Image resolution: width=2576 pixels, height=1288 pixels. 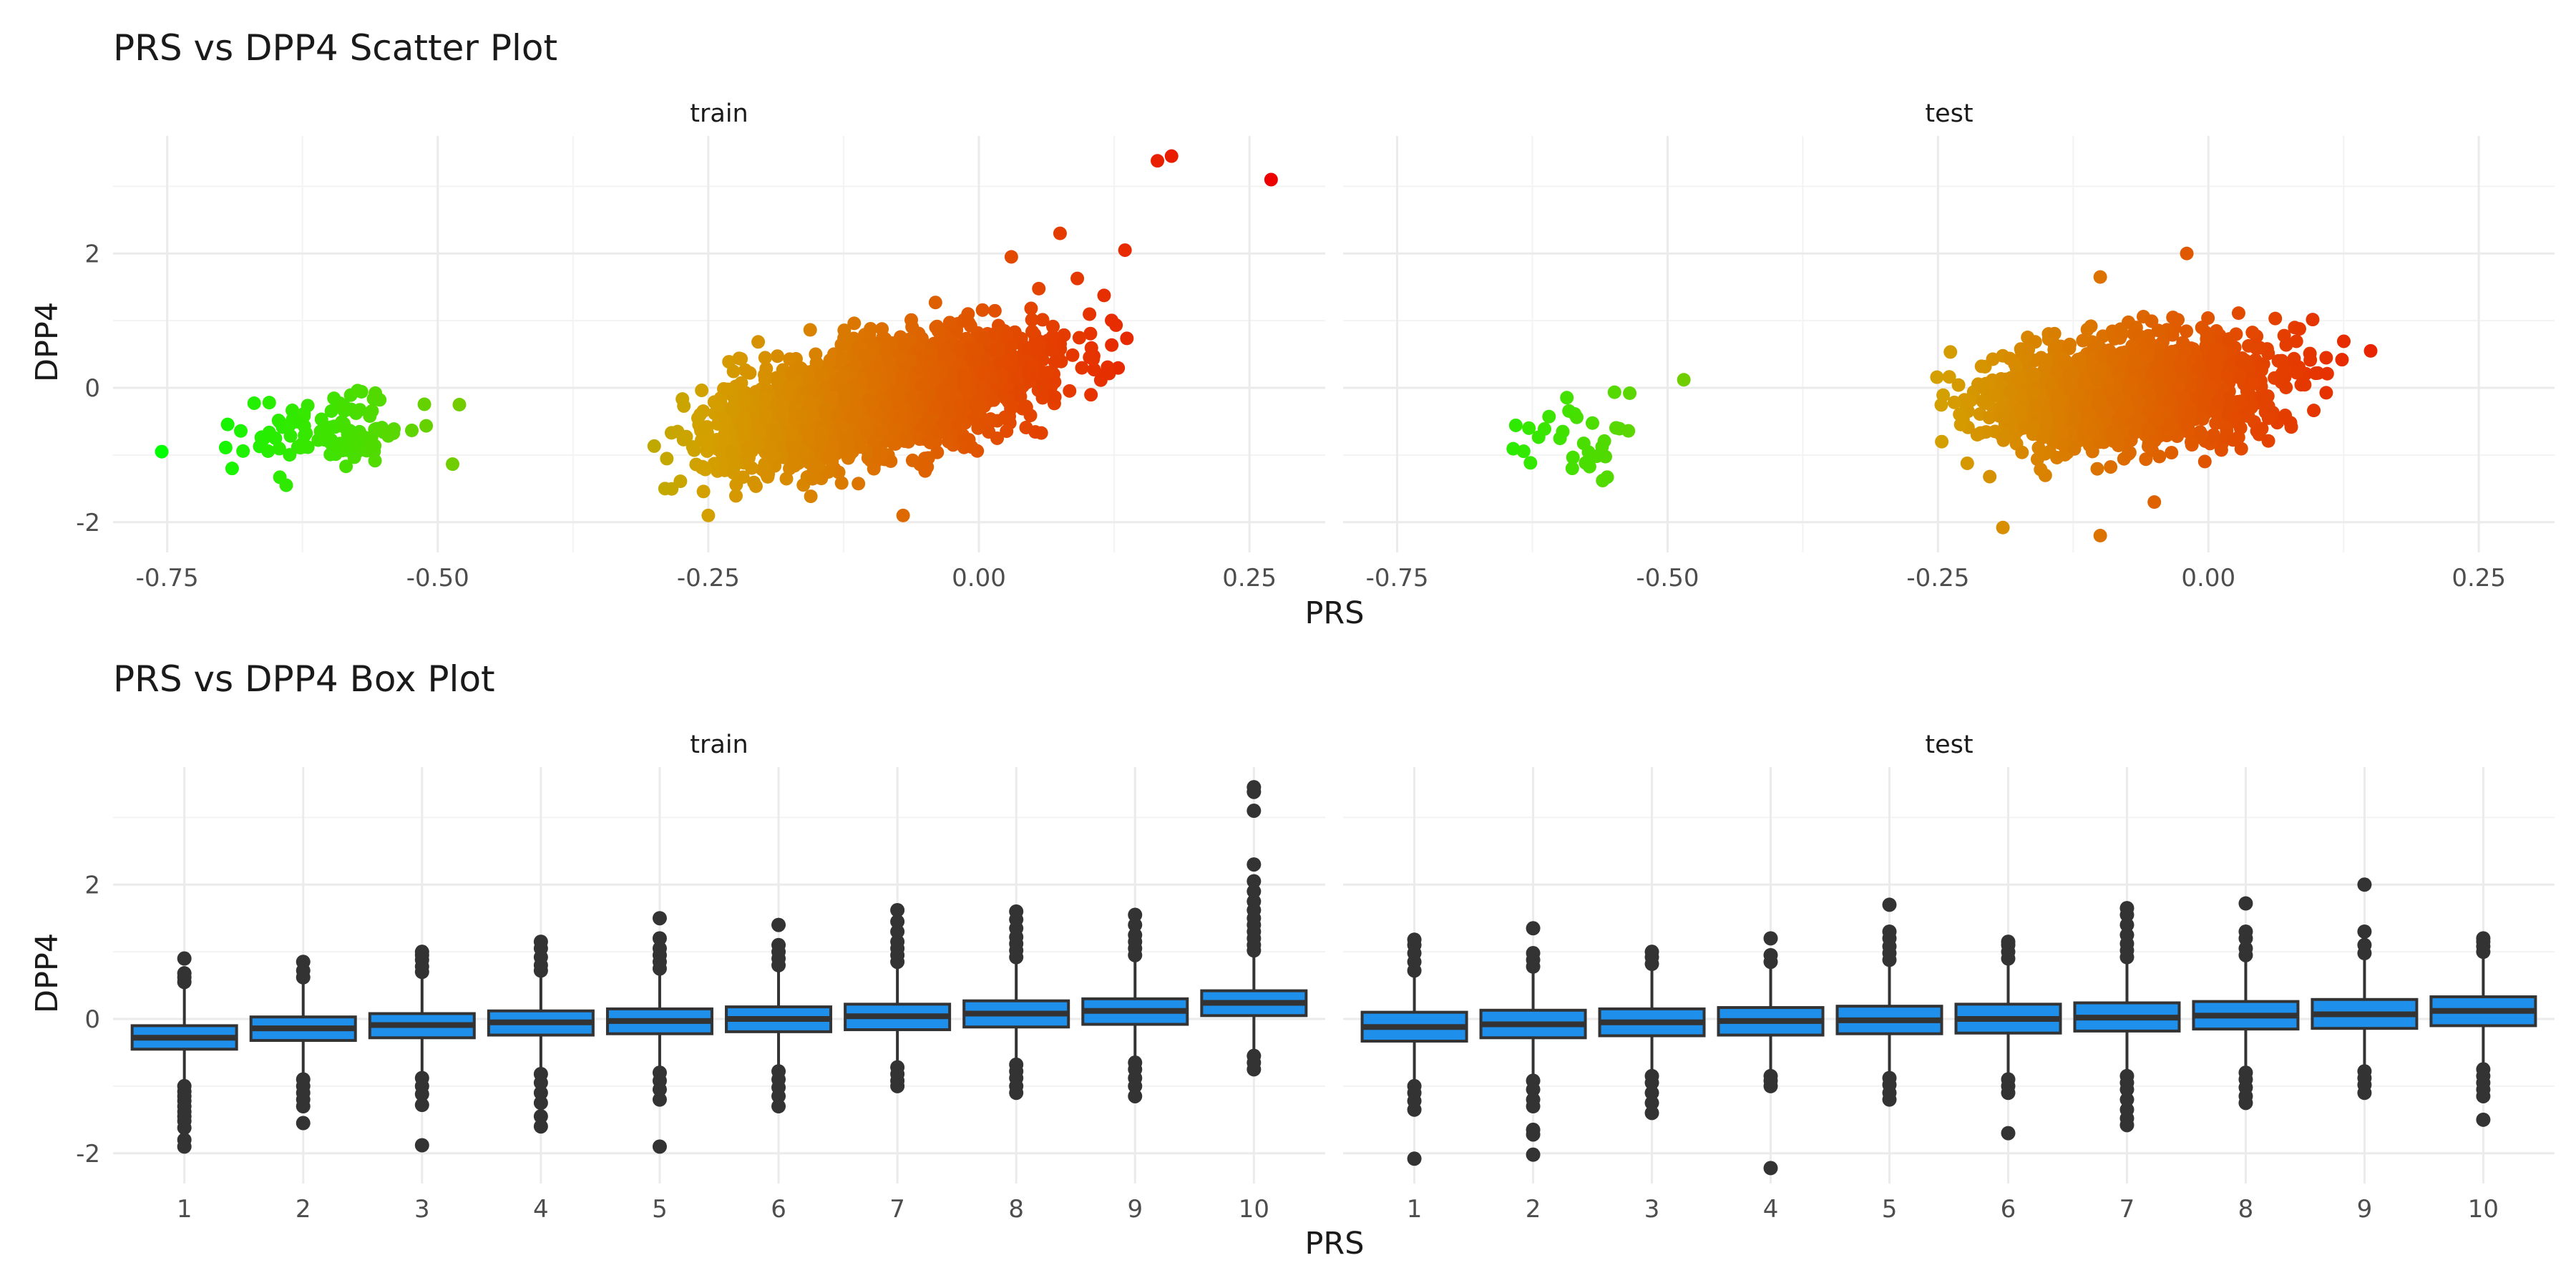 I want to click on box-strip-test: test, so click(x=1949, y=745).